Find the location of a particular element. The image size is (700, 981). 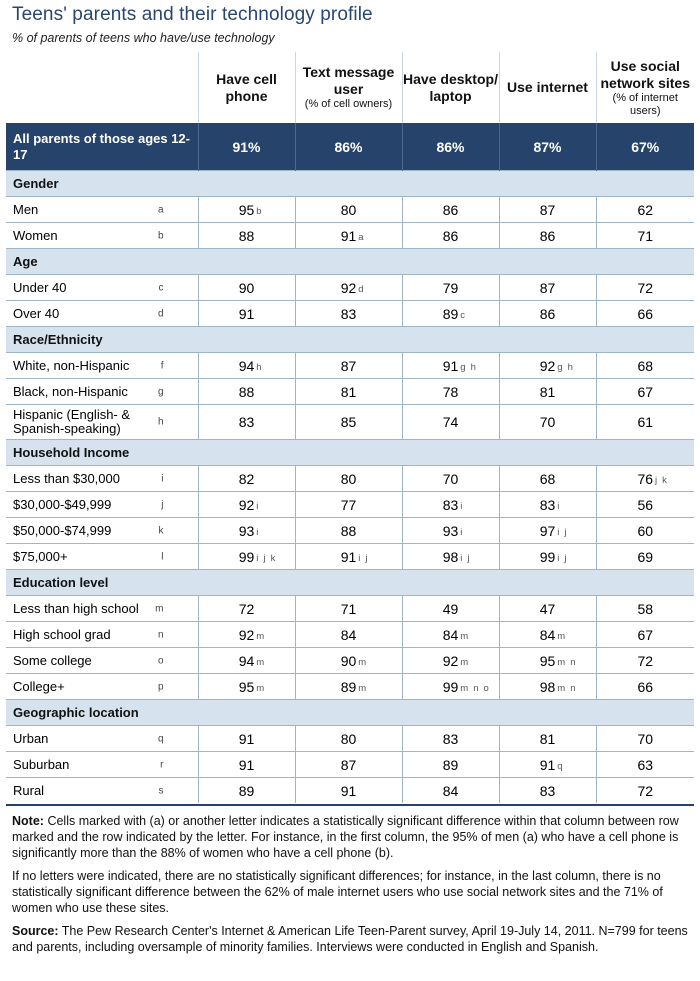

cell-value-wrap: 94 h is located at coordinates (250, 366).